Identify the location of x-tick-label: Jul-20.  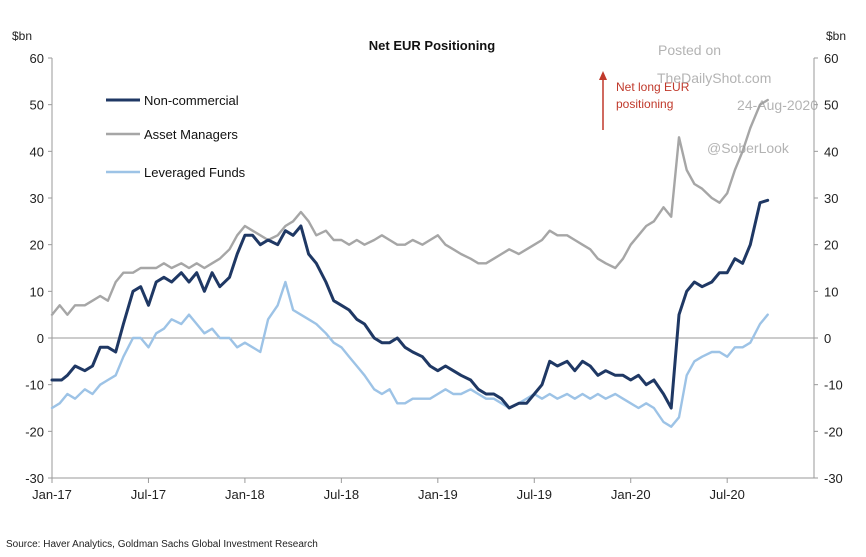
(726, 494).